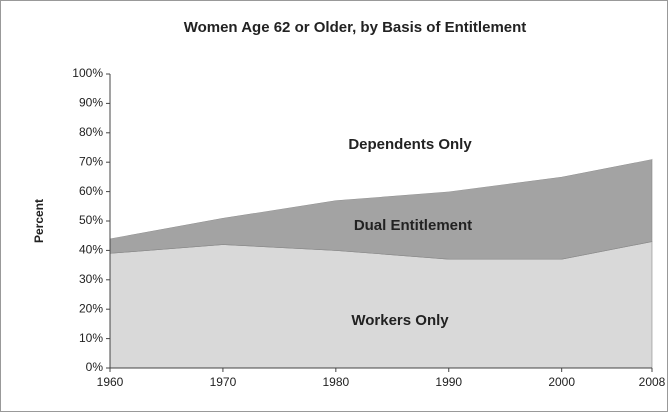  I want to click on x-tick-label: 2000, so click(561, 382).